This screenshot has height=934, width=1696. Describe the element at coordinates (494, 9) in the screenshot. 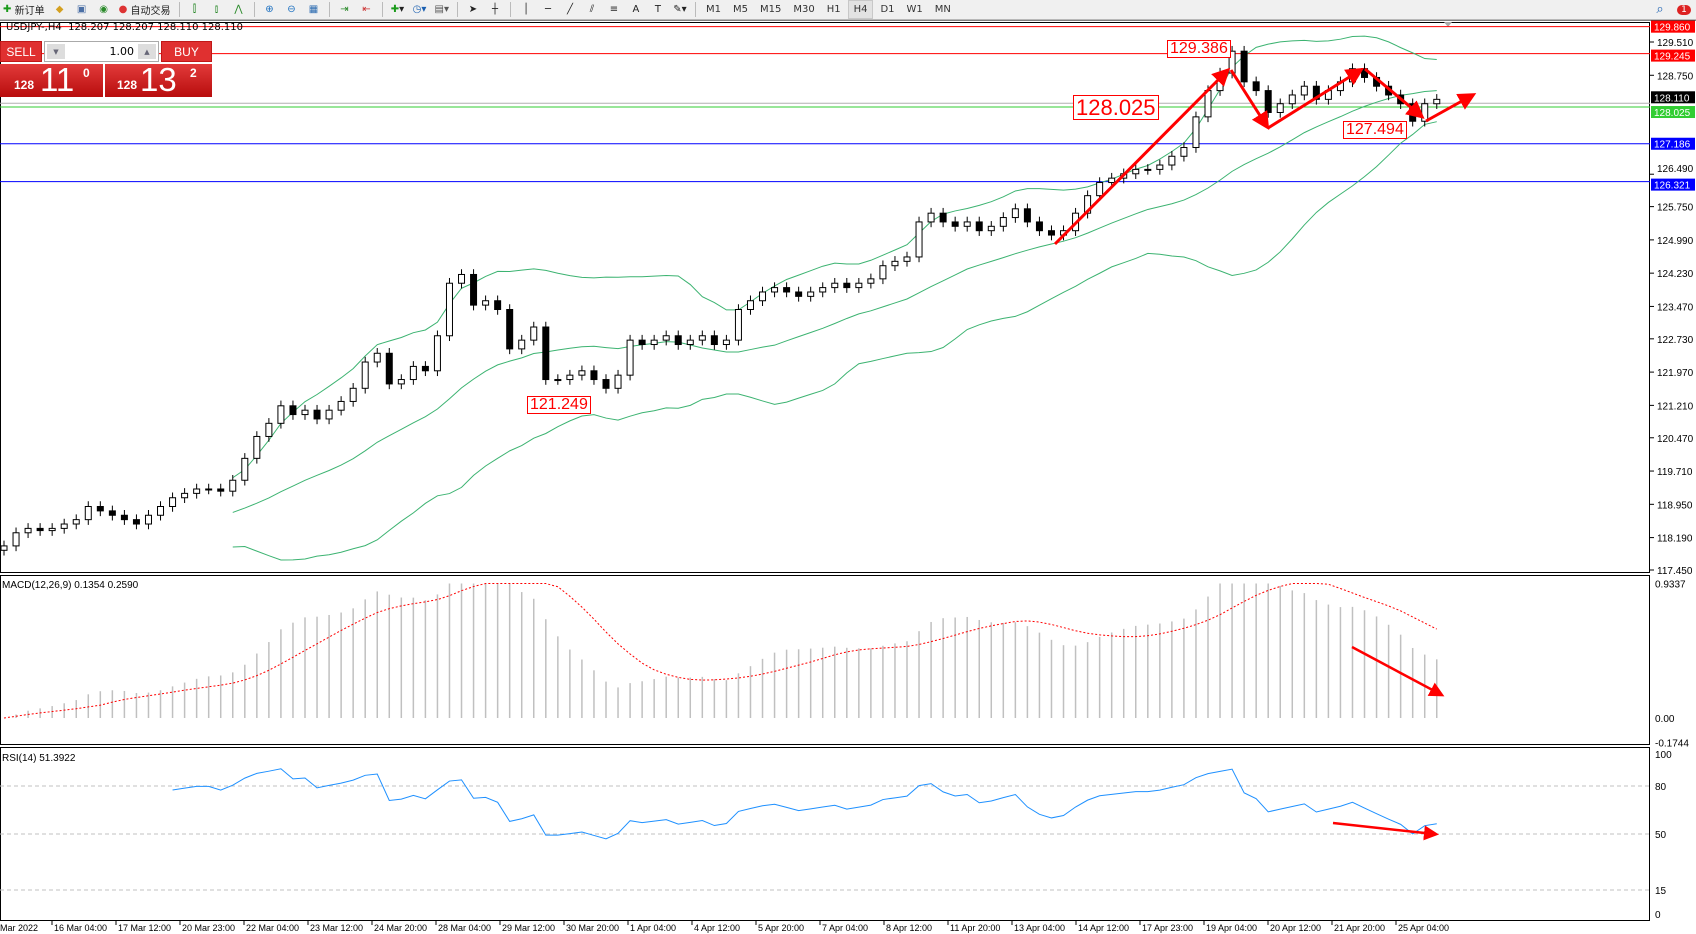

I see `crosshair-icon: ┼` at that location.